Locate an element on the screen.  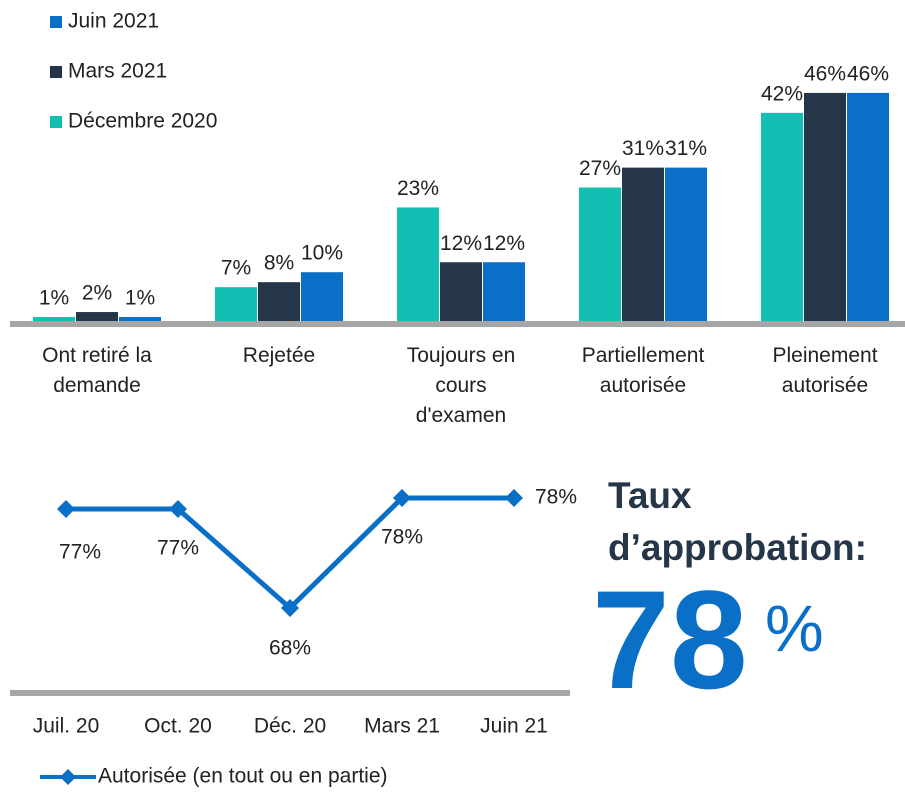
data-label: 7% is located at coordinates (236, 268).